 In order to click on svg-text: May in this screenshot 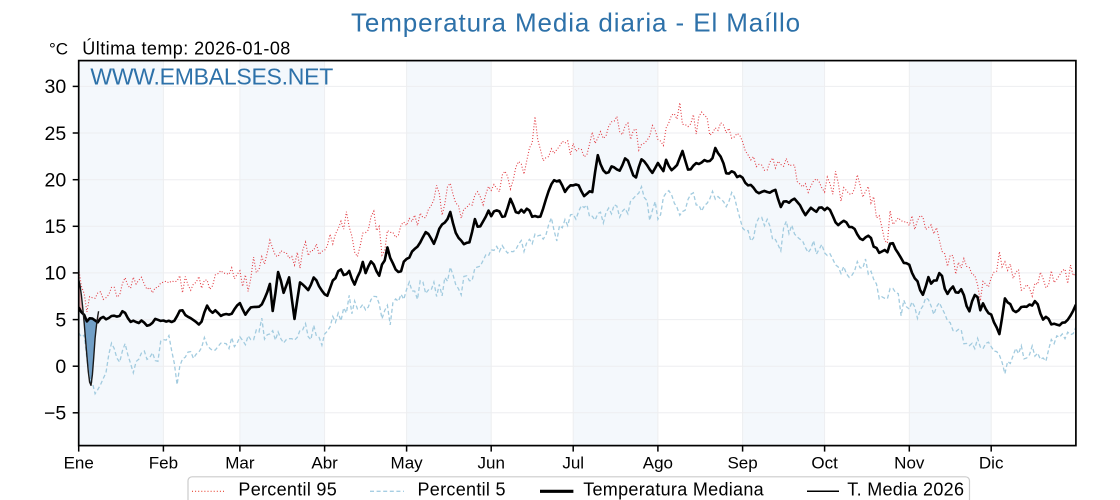, I will do `click(407, 463)`.